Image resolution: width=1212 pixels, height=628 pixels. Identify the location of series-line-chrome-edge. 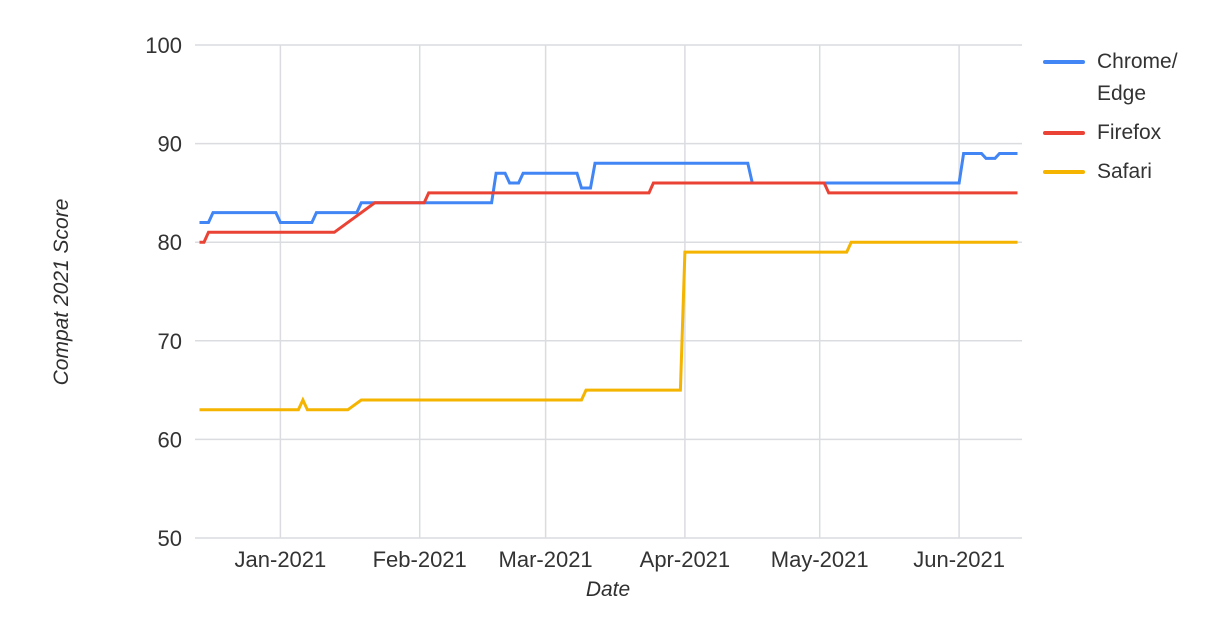
(608, 188).